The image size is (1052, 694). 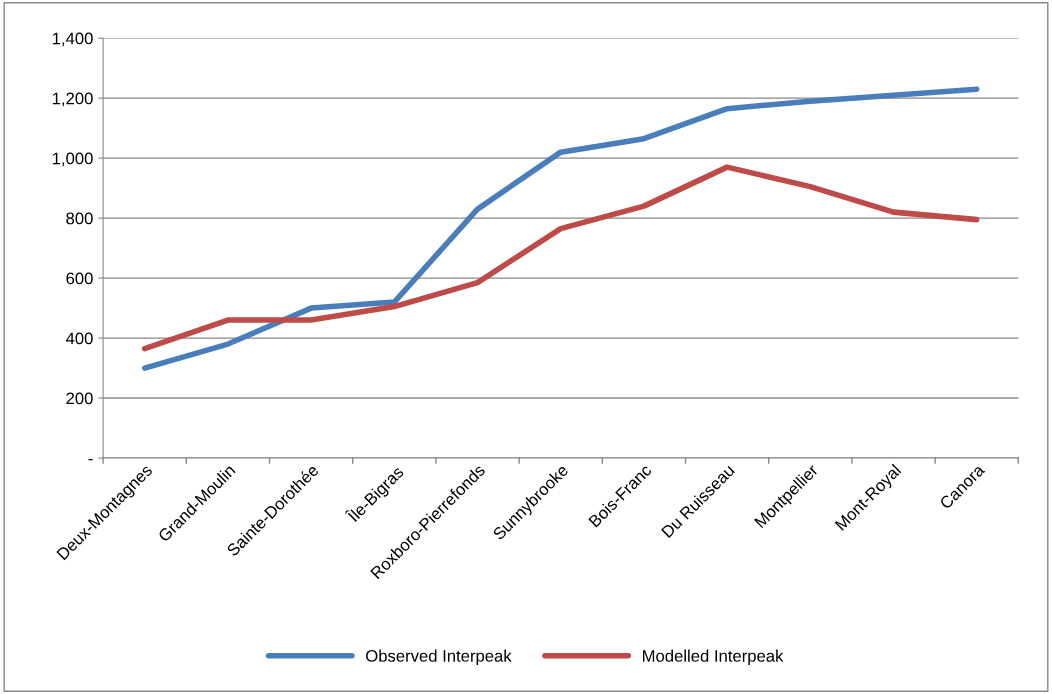 I want to click on legend-label: Observed Interpeak, so click(x=439, y=657).